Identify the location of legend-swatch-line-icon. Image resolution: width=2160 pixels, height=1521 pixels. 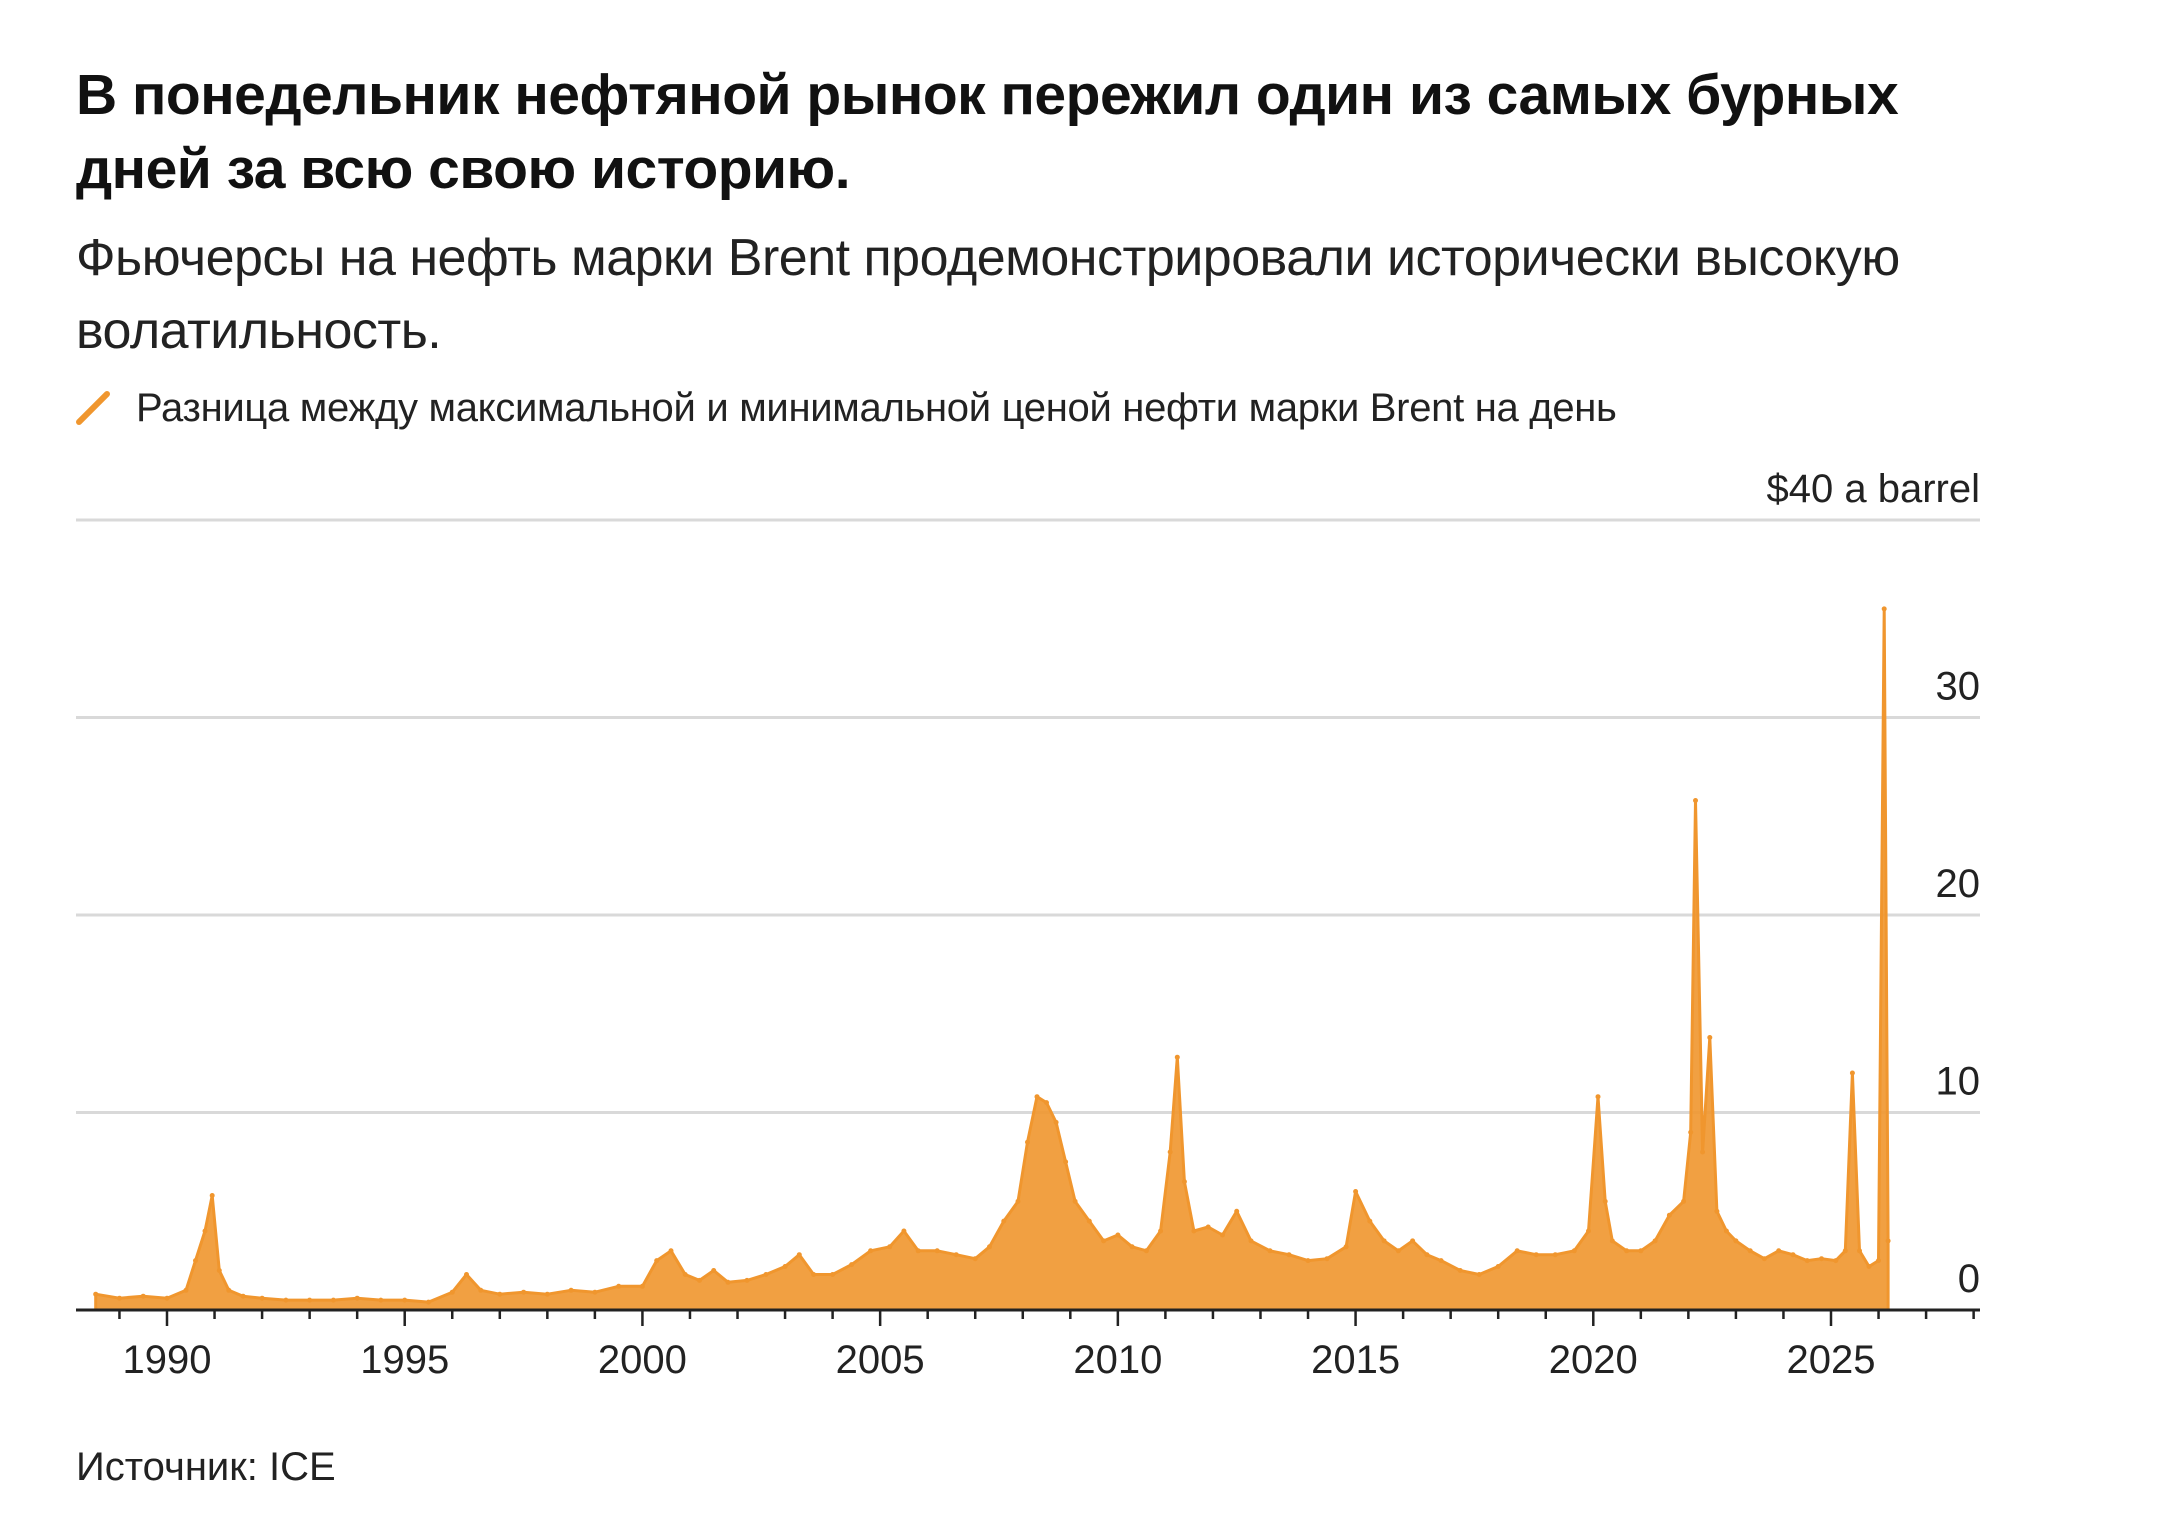
(93, 408).